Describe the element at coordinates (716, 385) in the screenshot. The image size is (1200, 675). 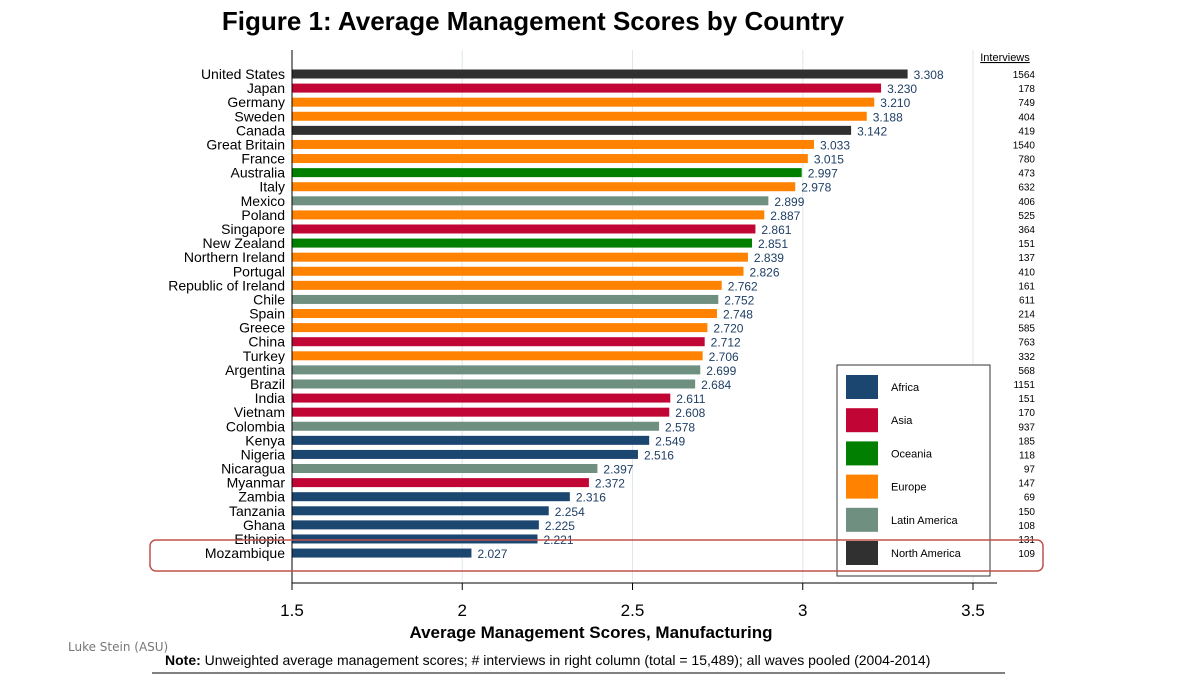
I see `value-label: 2.684` at that location.